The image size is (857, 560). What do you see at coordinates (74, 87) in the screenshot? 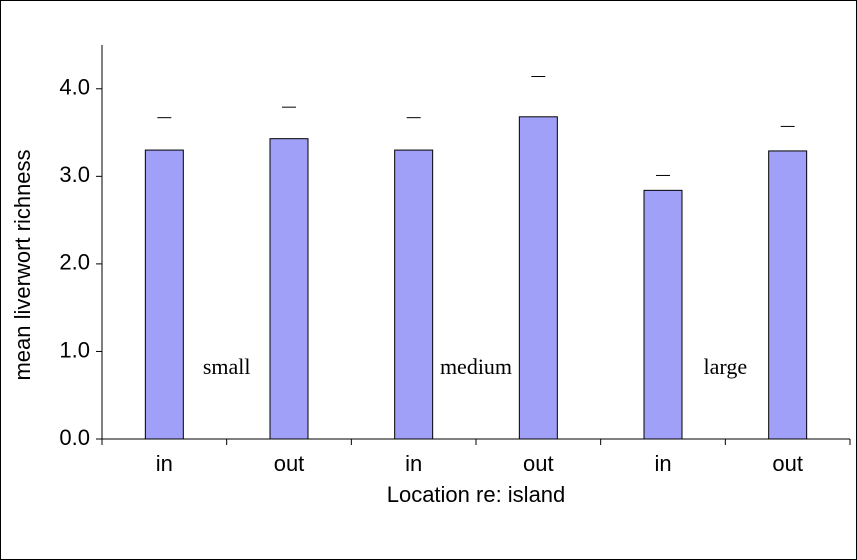
I see `y-tick-label: 4.0` at bounding box center [74, 87].